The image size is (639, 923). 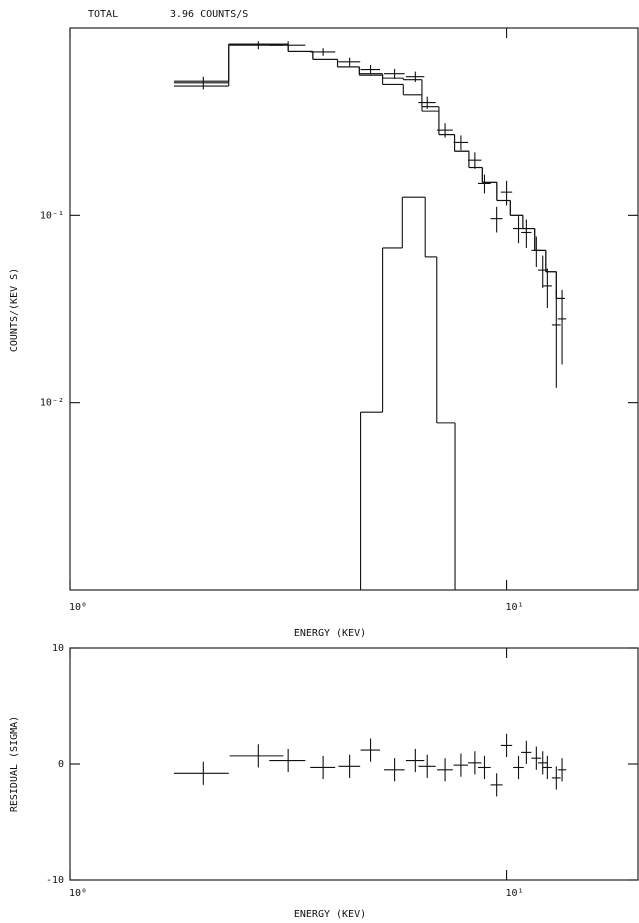 I want to click on y-tick-label: 10, so click(x=58, y=648).